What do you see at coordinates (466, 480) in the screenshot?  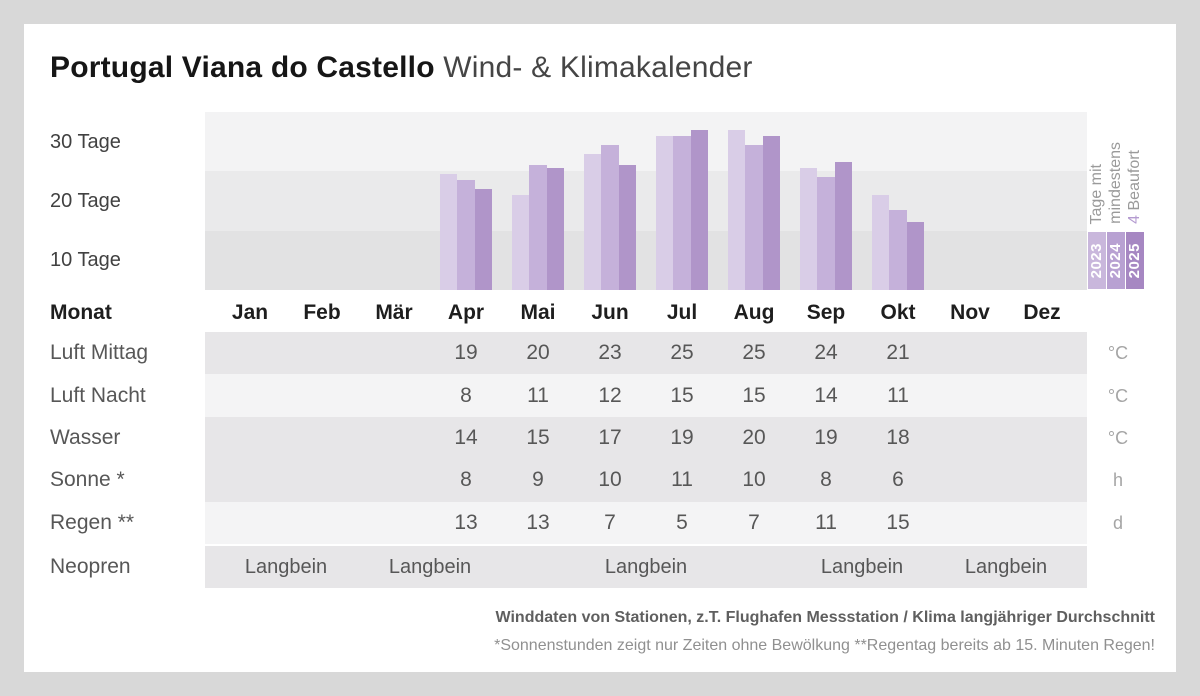 I see `cell-sonne-apr: 8` at bounding box center [466, 480].